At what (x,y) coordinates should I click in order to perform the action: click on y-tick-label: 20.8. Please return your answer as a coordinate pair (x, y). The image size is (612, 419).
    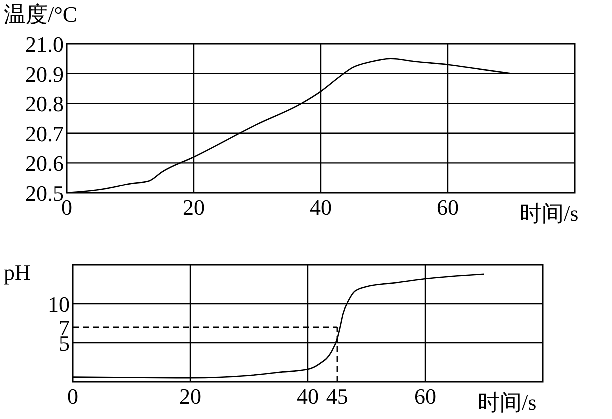
    Looking at the image, I should click on (45, 104).